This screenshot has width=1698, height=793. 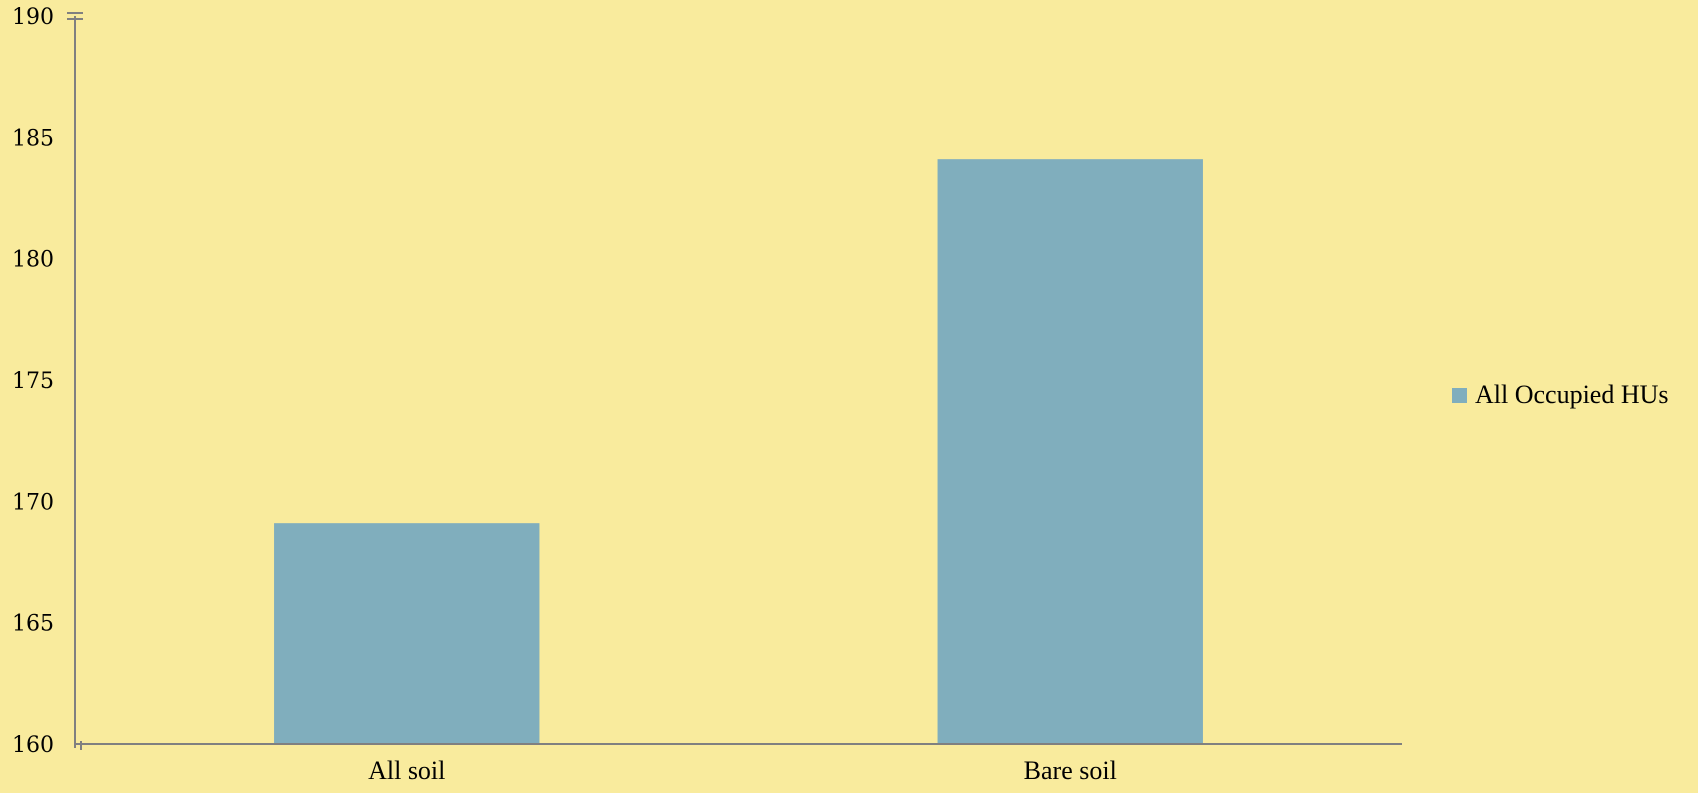 What do you see at coordinates (33, 17) in the screenshot?
I see `y-tick-label: 190` at bounding box center [33, 17].